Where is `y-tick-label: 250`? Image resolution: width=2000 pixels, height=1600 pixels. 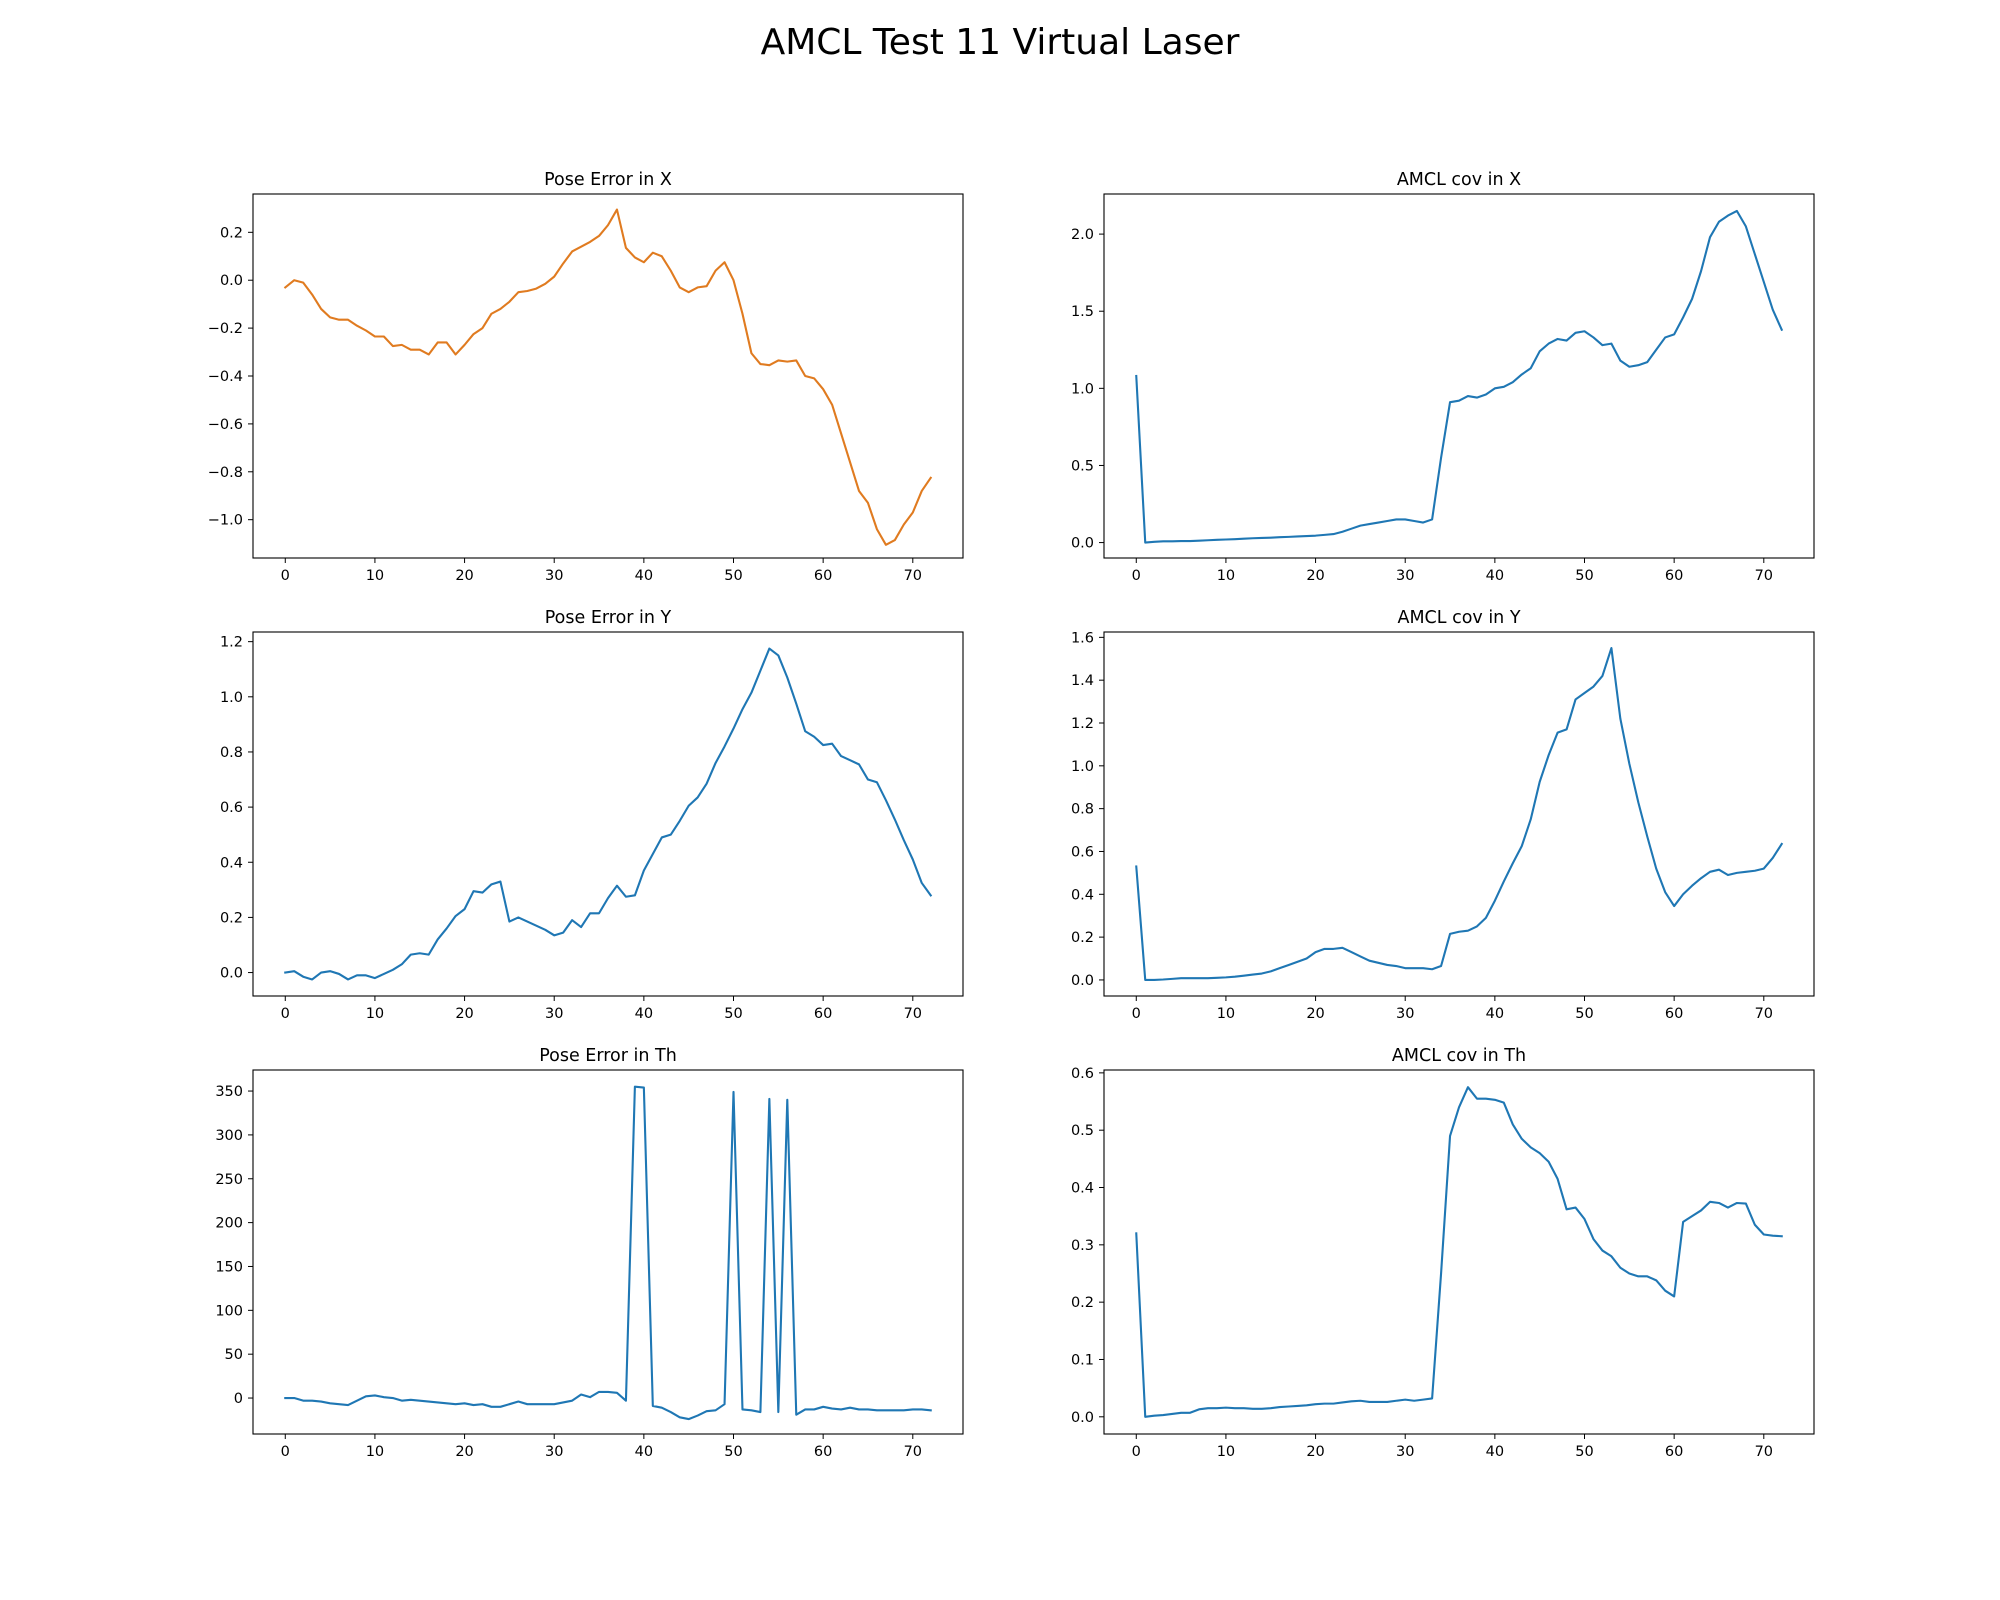
y-tick-label: 250 is located at coordinates (229, 1180).